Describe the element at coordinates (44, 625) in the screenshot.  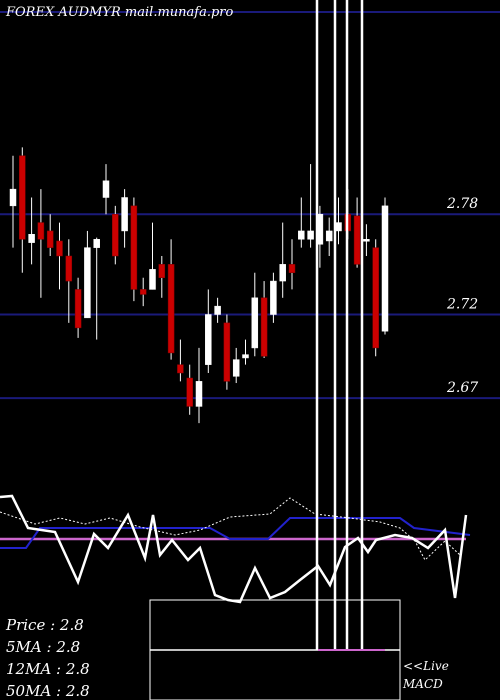
I see `stat-price: Price : 2.8` at that location.